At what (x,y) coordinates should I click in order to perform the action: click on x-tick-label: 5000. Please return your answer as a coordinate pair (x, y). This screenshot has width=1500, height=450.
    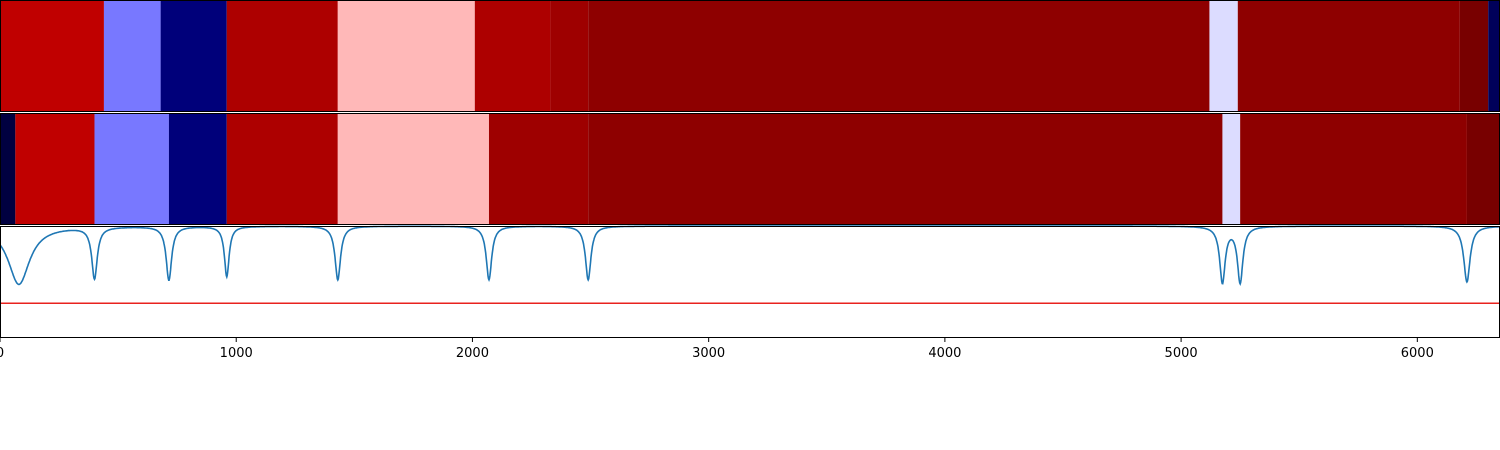
    Looking at the image, I should click on (1181, 353).